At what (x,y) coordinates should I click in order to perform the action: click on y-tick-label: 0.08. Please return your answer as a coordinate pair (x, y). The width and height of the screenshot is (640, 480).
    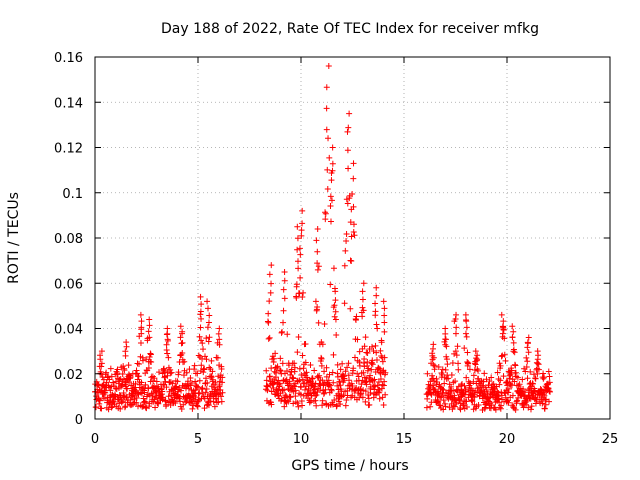
    Looking at the image, I should click on (68, 239).